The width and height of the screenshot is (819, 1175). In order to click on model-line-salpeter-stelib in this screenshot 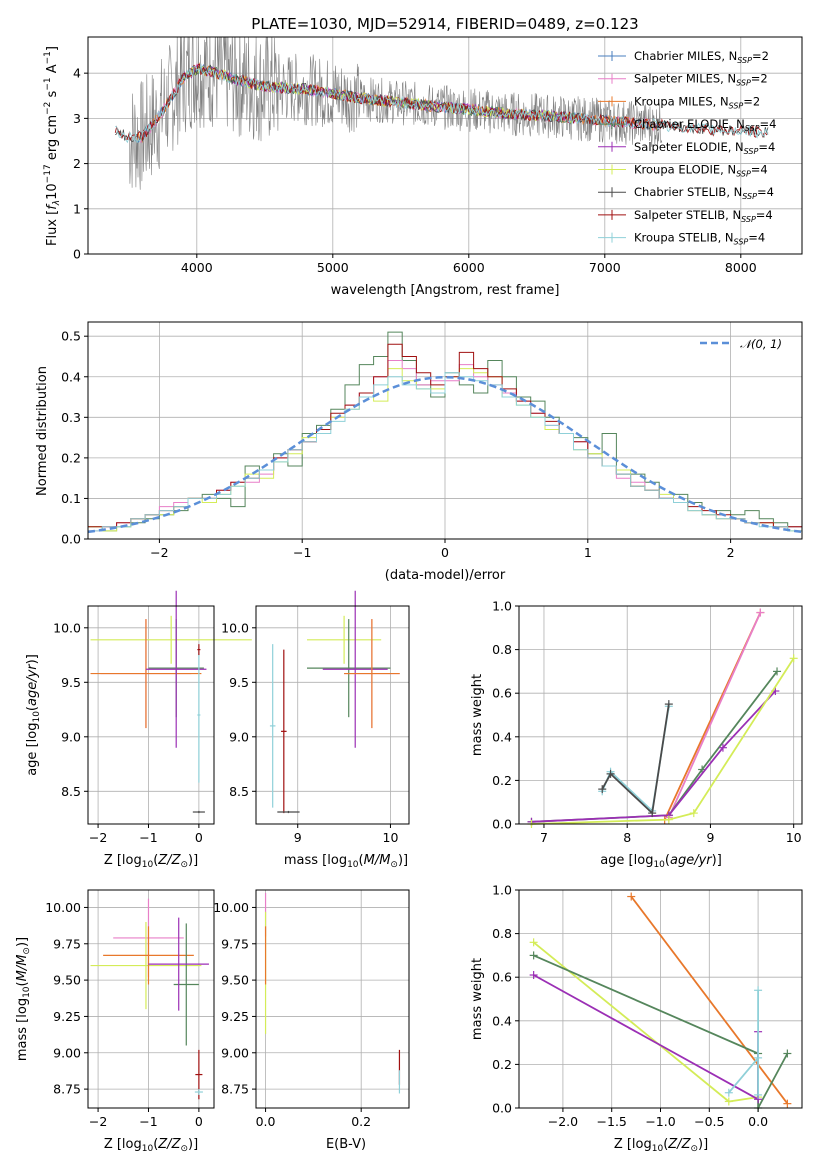, I will do `click(441, 102)`.